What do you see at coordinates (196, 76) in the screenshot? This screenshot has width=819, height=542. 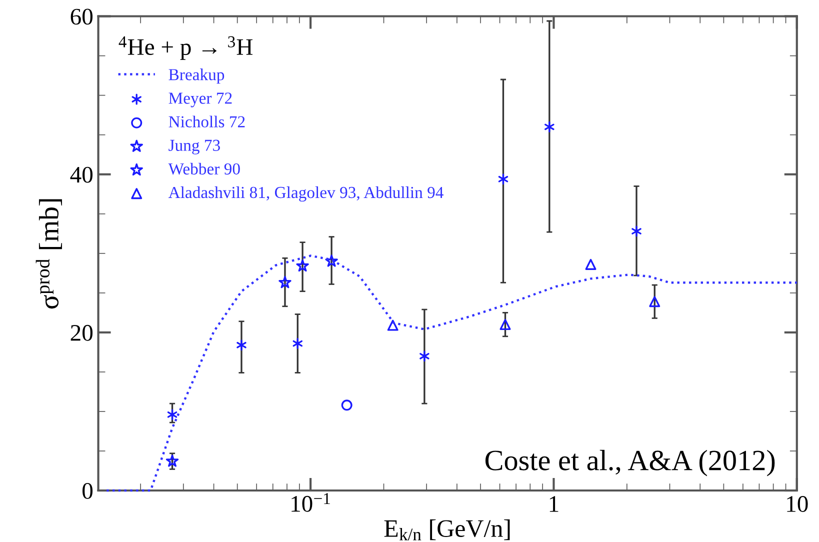 I see `legend-label: Breakup` at bounding box center [196, 76].